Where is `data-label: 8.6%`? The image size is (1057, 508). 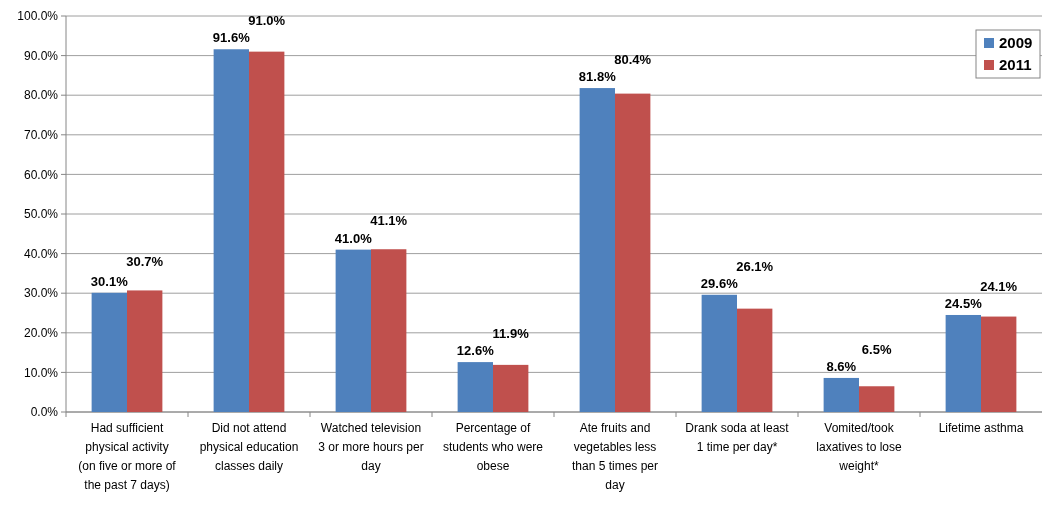
data-label: 8.6% is located at coordinates (841, 366).